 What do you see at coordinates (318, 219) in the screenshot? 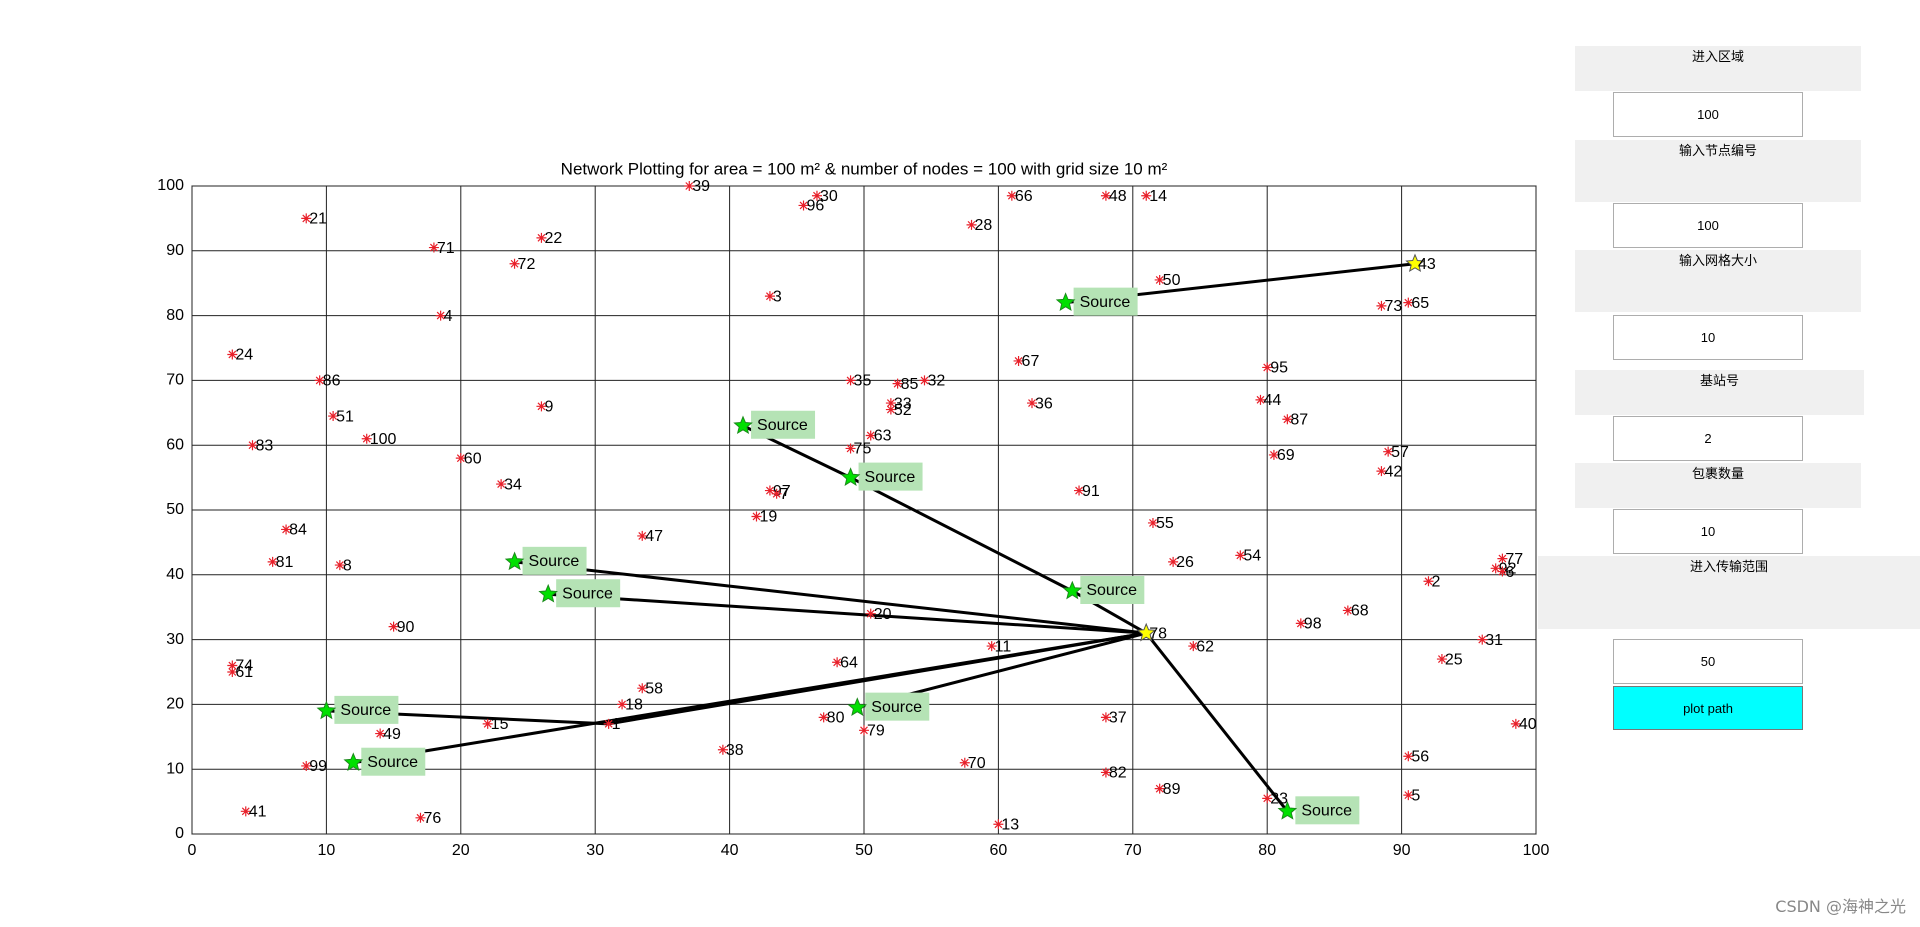
I see `node-label: 21` at bounding box center [318, 219].